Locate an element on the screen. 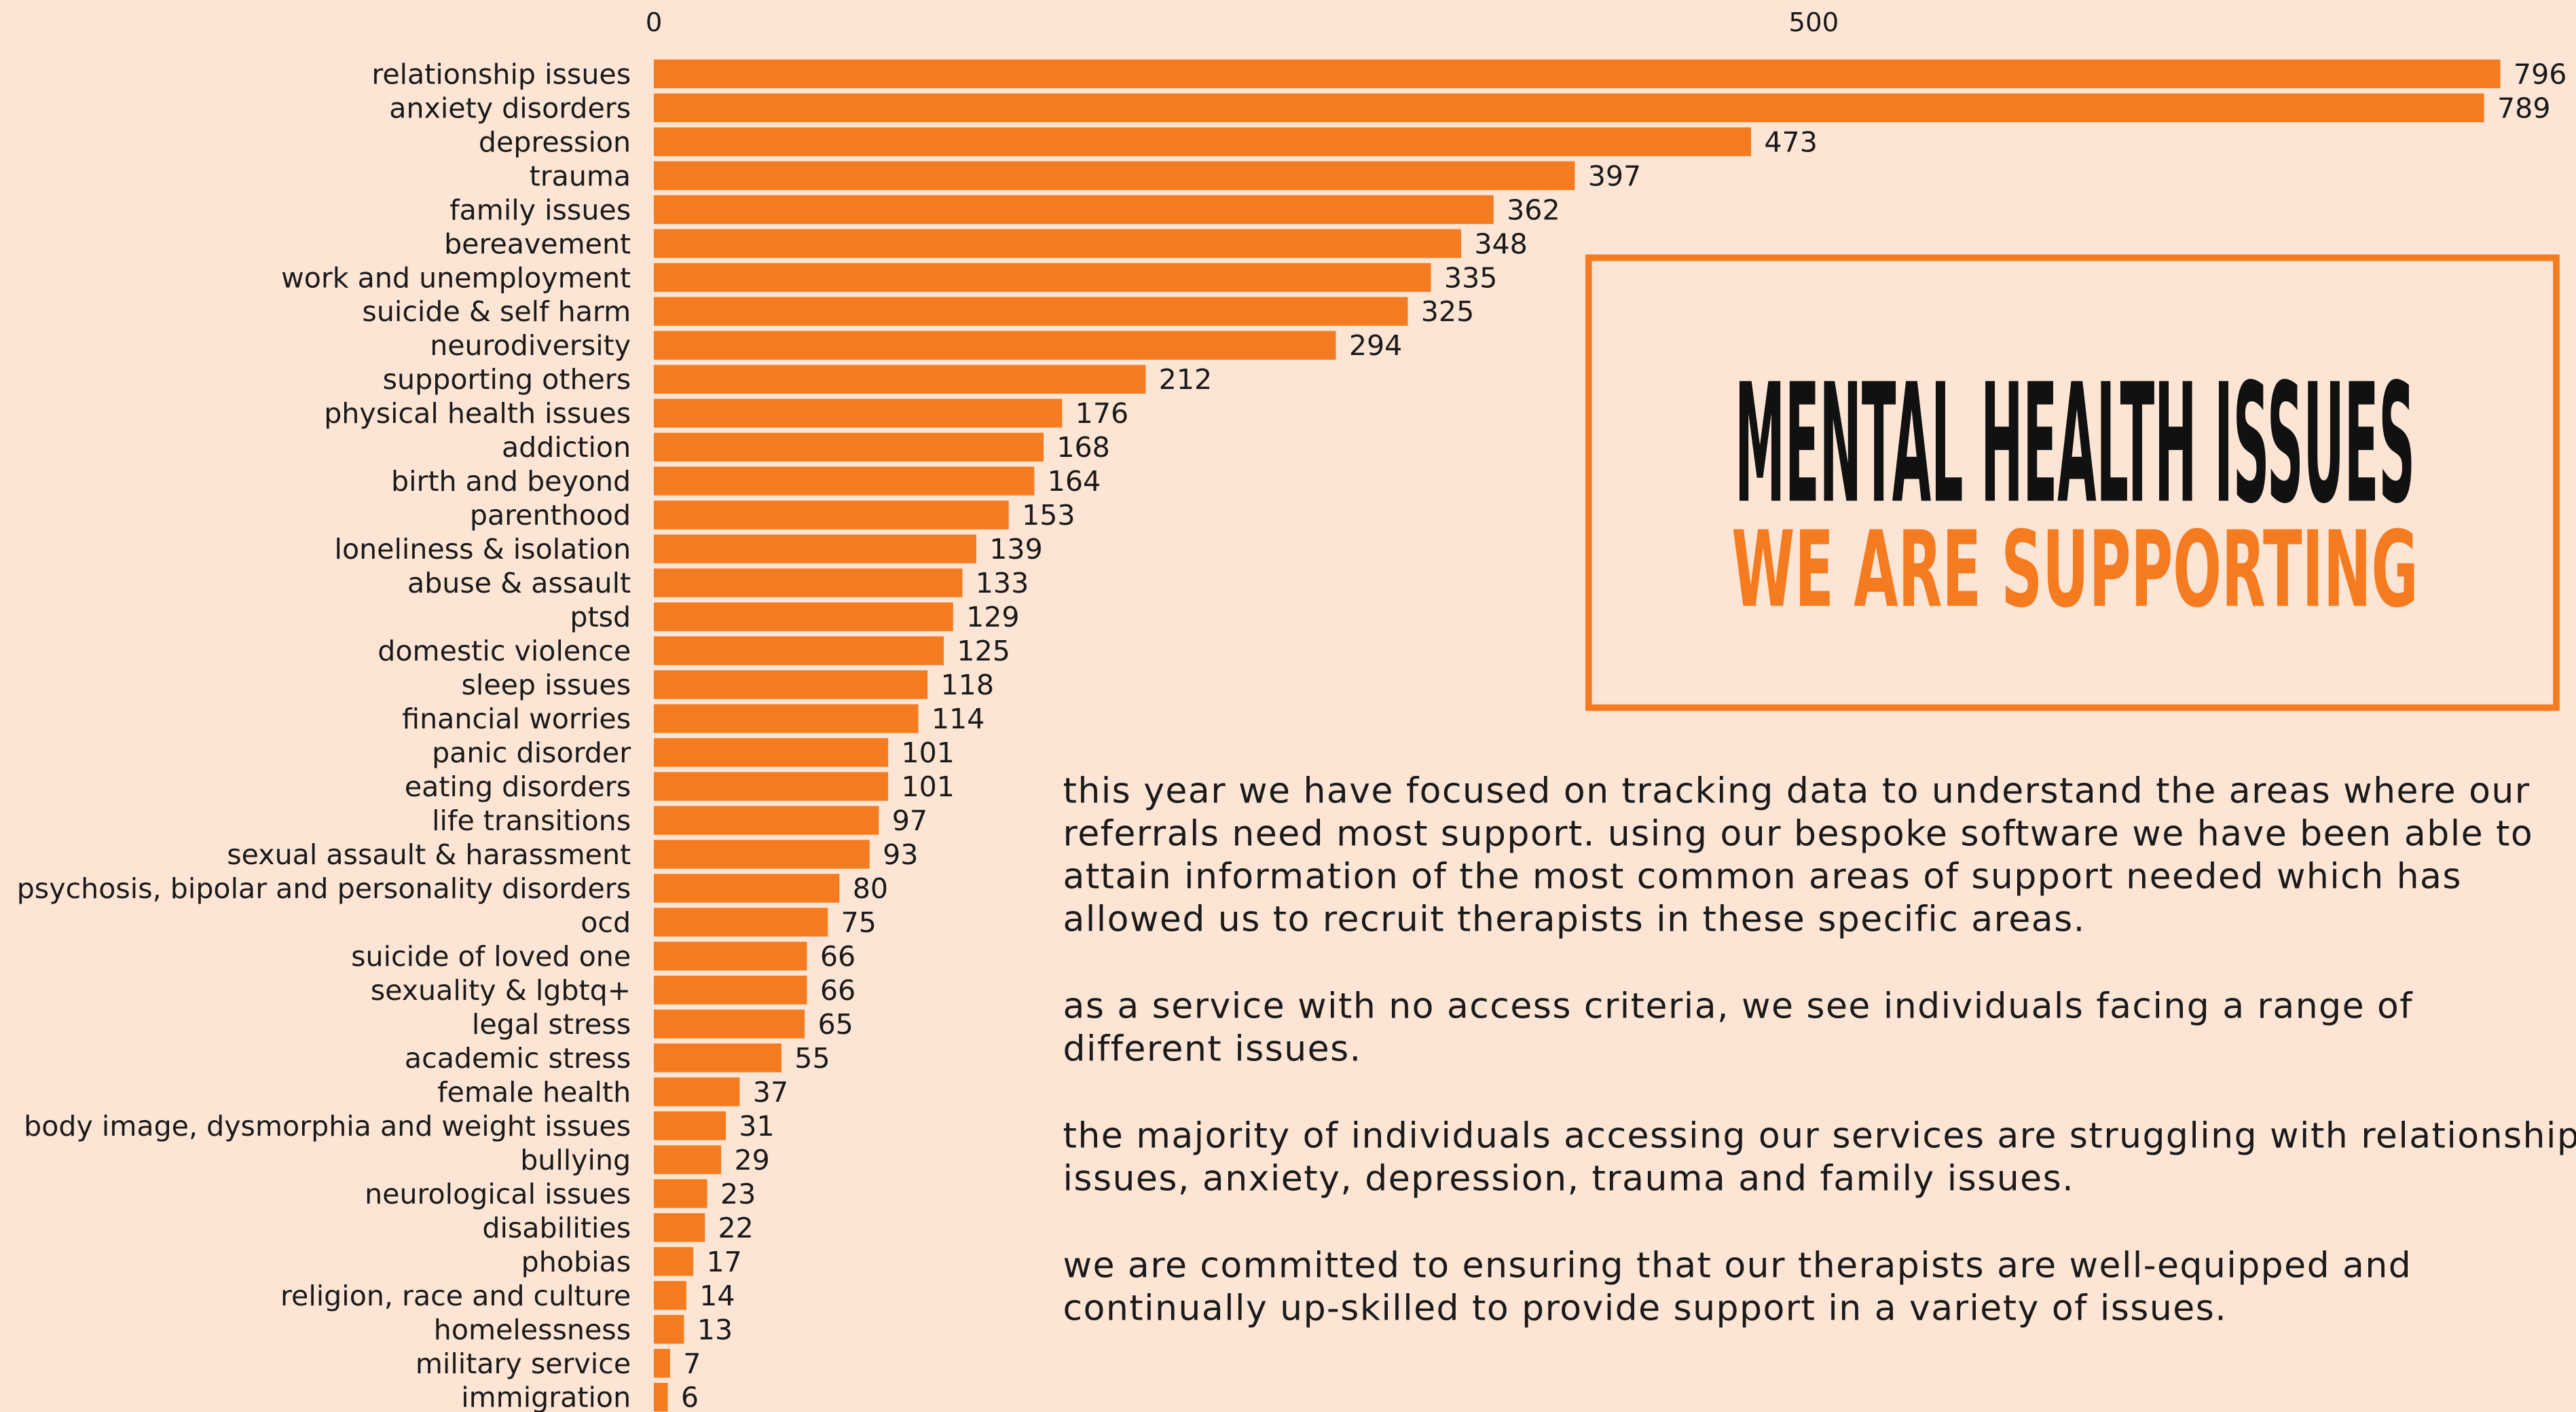 This screenshot has width=2576, height=1412. category-label: panic disorder is located at coordinates (531, 753).